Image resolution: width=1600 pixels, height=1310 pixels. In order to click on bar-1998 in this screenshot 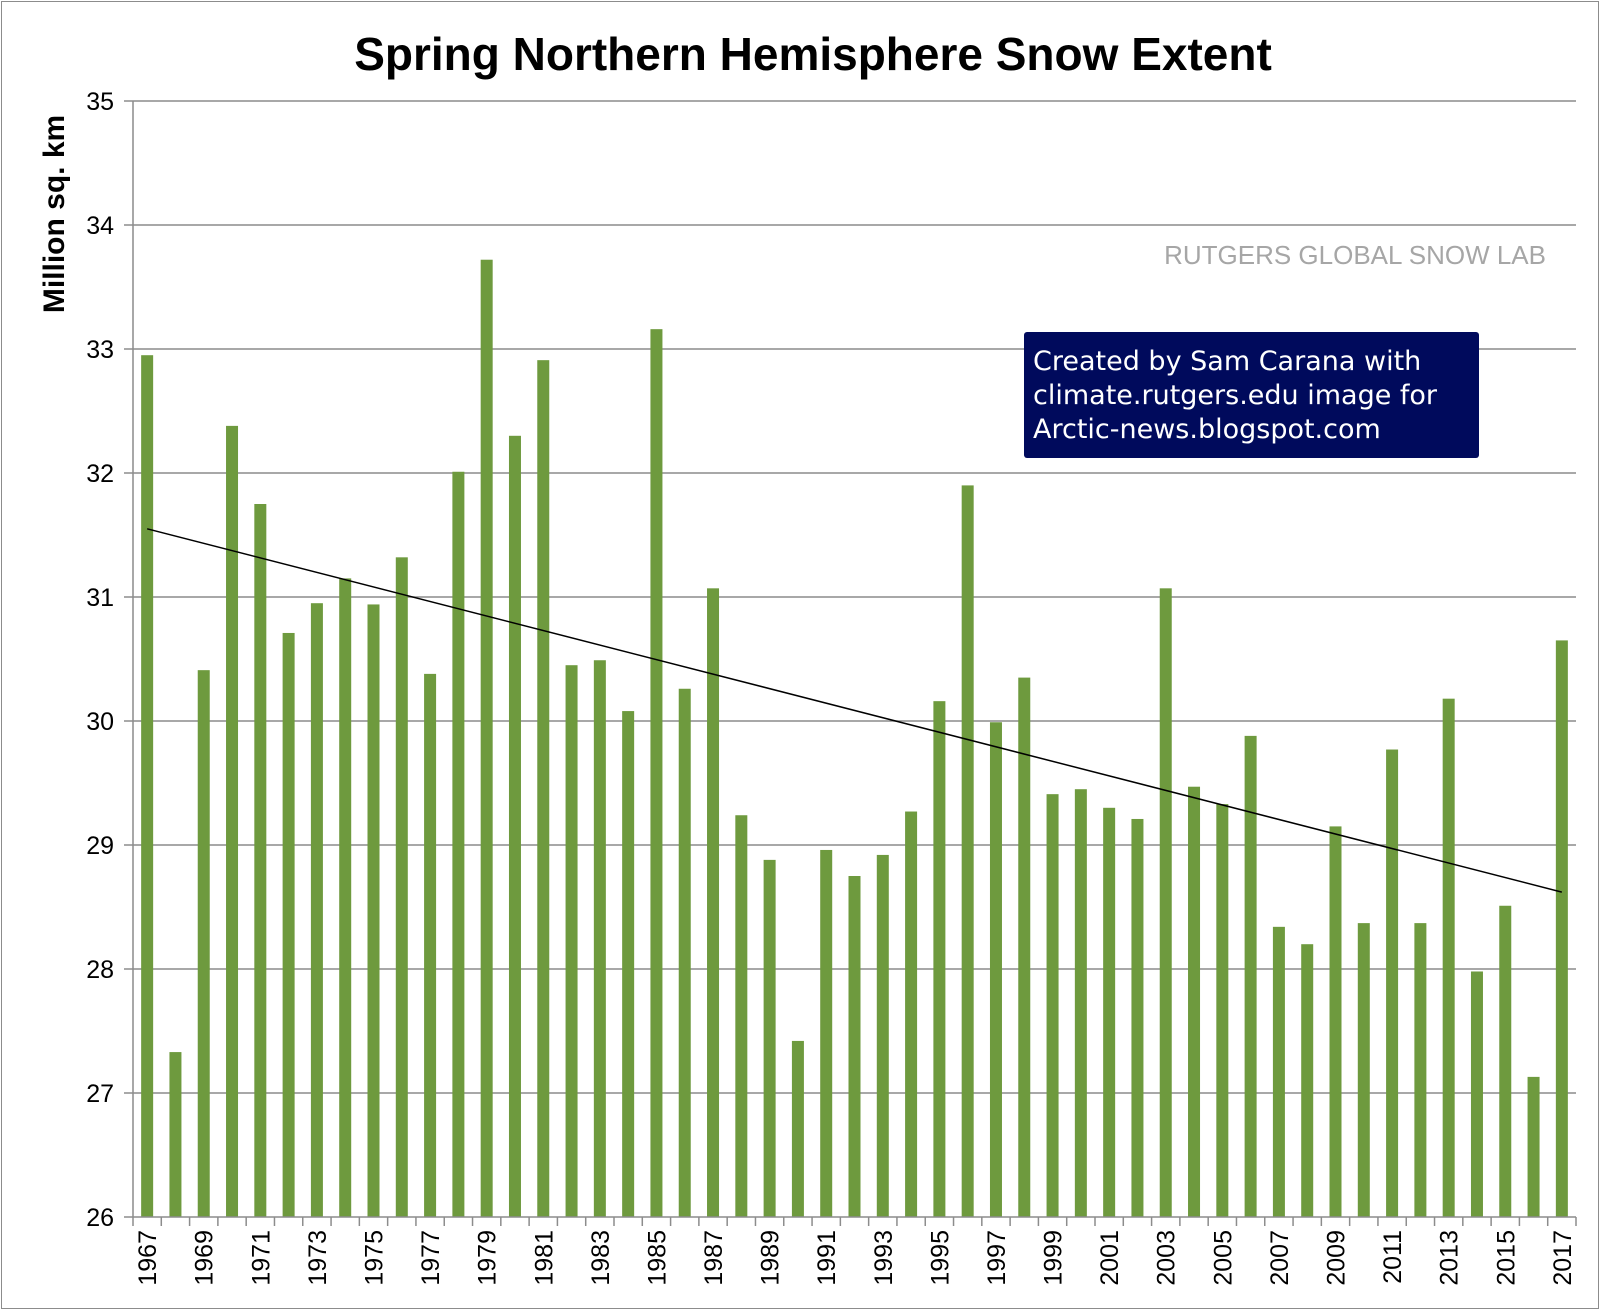, I will do `click(1024, 947)`.